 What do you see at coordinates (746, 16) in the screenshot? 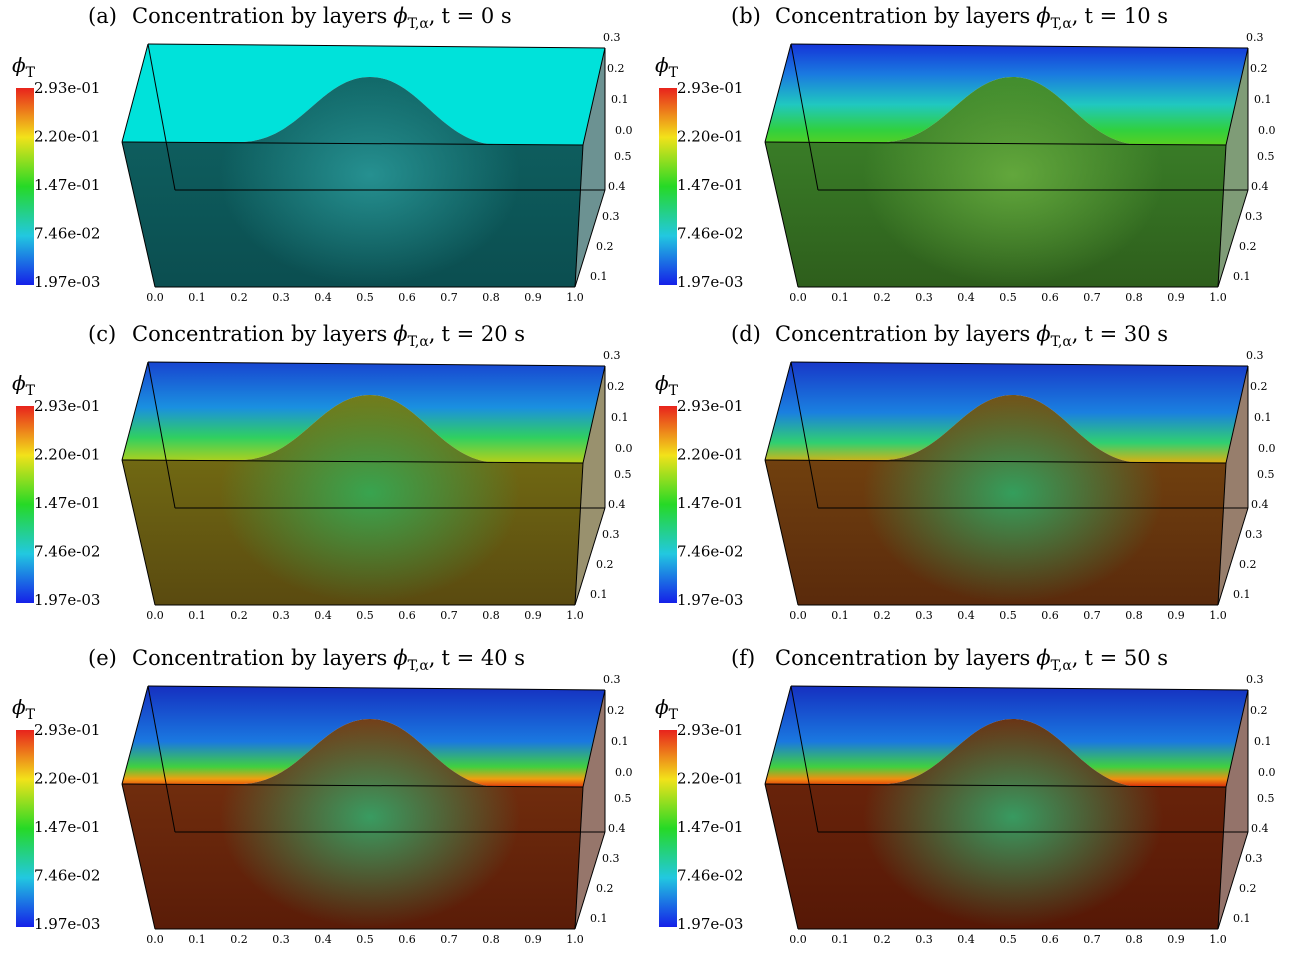
I see `panel-label: (b)` at bounding box center [746, 16].